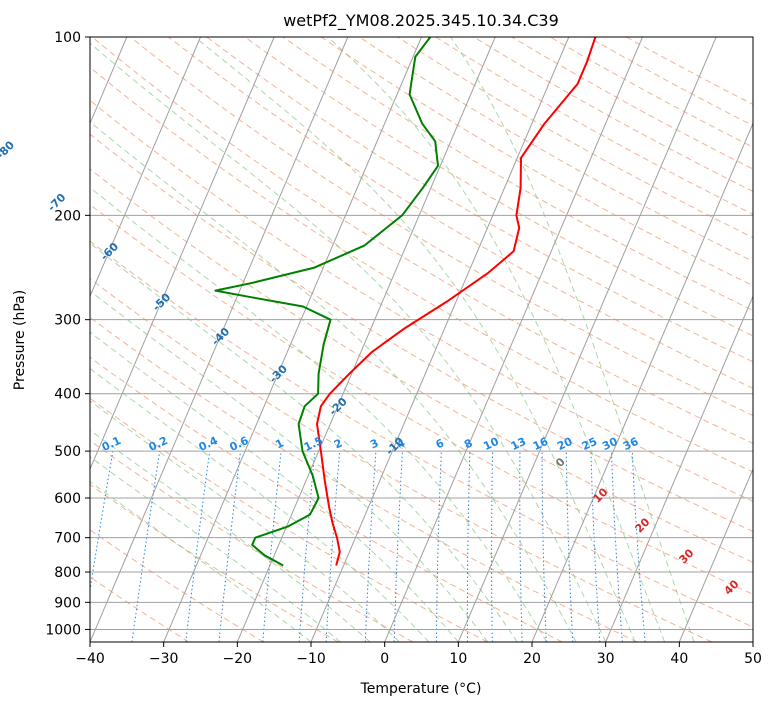 The image size is (775, 708). Describe the element at coordinates (311, 659) in the screenshot. I see `x-tick-label: −10` at that location.